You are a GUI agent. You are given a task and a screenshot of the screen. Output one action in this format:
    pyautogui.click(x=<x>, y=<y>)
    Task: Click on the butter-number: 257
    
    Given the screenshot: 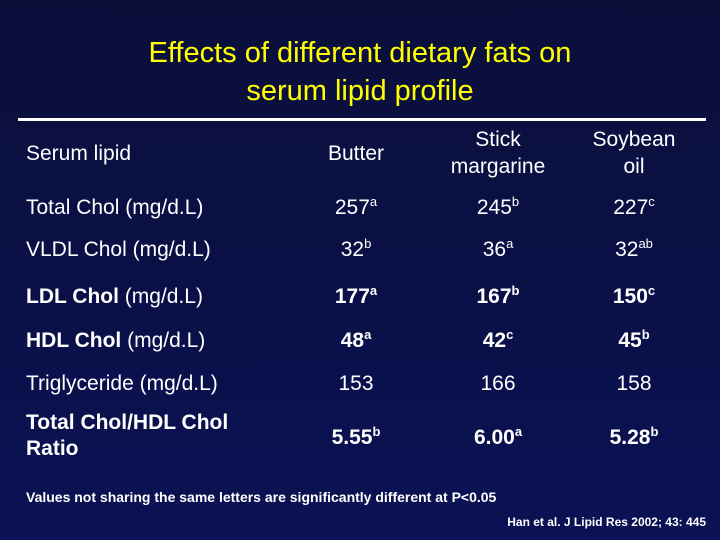 What is the action you would take?
    pyautogui.click(x=352, y=207)
    